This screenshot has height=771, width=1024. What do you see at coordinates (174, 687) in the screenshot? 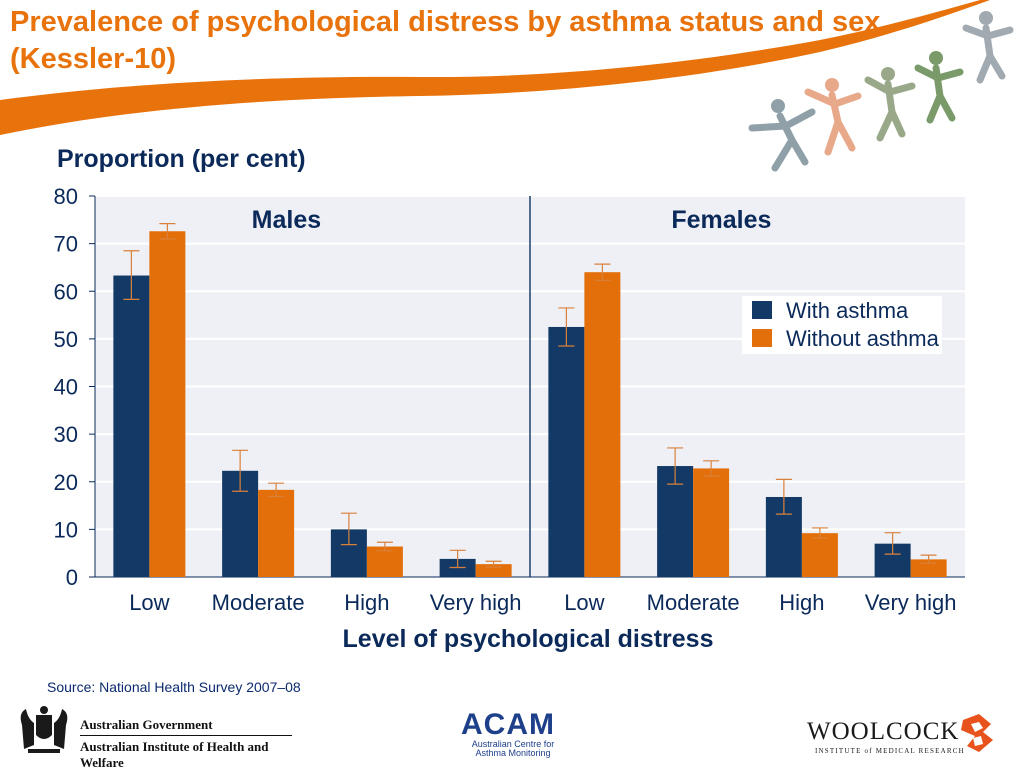
I see `source-note: Source: National Health Survey 2007–08` at bounding box center [174, 687].